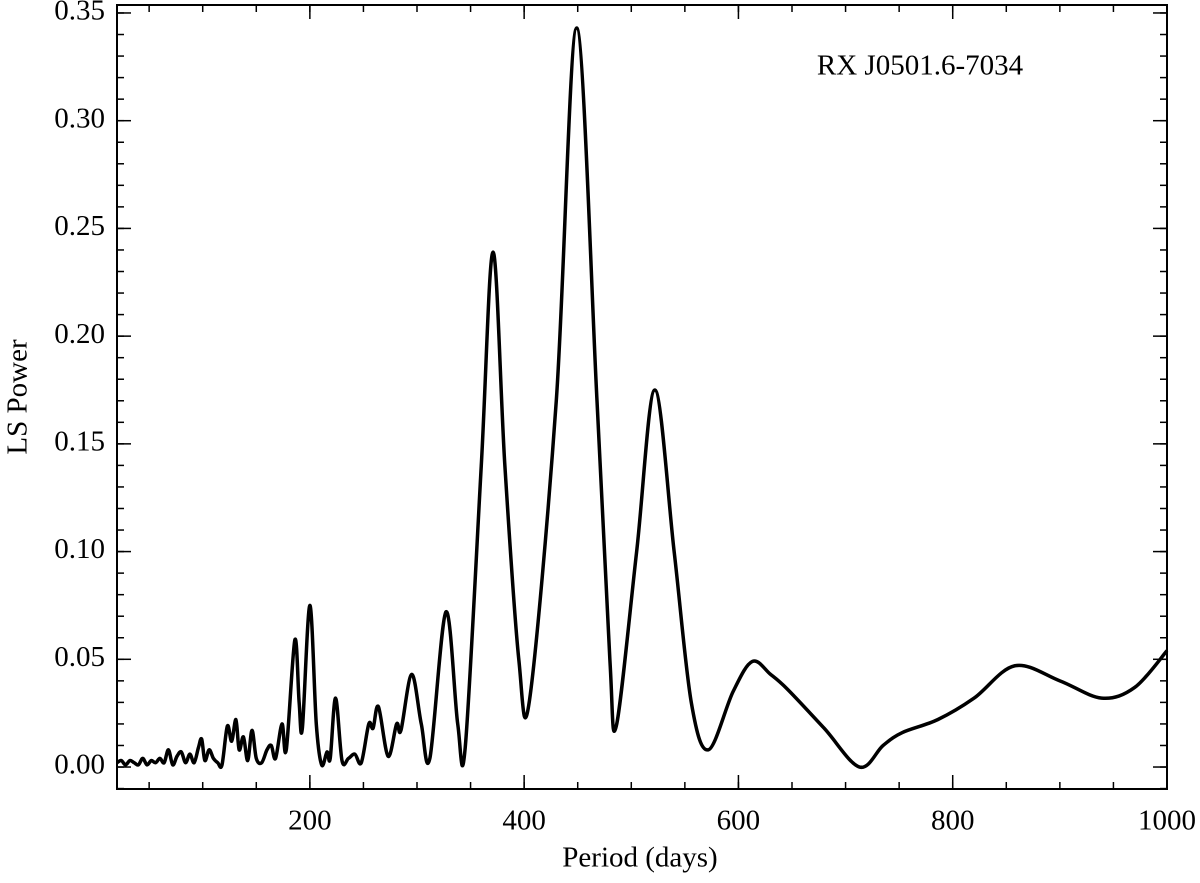 The width and height of the screenshot is (1200, 883). I want to click on y-tick-label: 0.00, so click(79, 765).